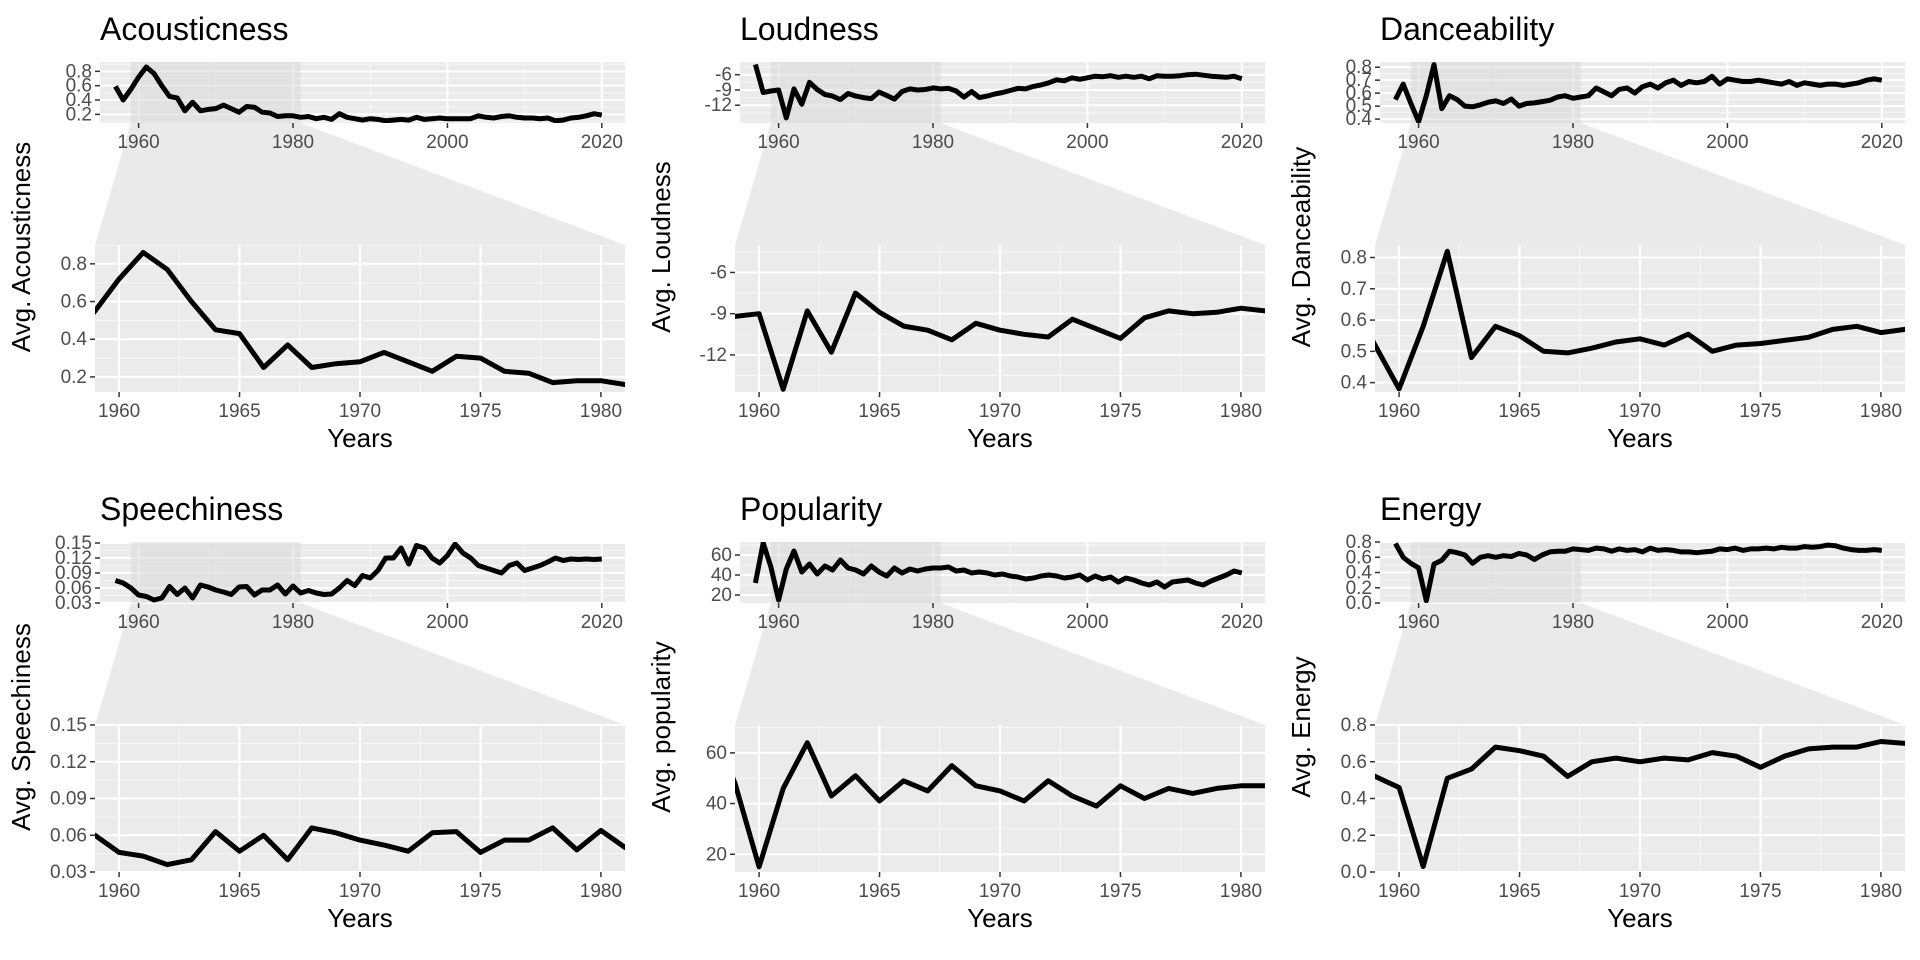  What do you see at coordinates (713, 355) in the screenshot?
I see `zoom-y-tick-label: -12` at bounding box center [713, 355].